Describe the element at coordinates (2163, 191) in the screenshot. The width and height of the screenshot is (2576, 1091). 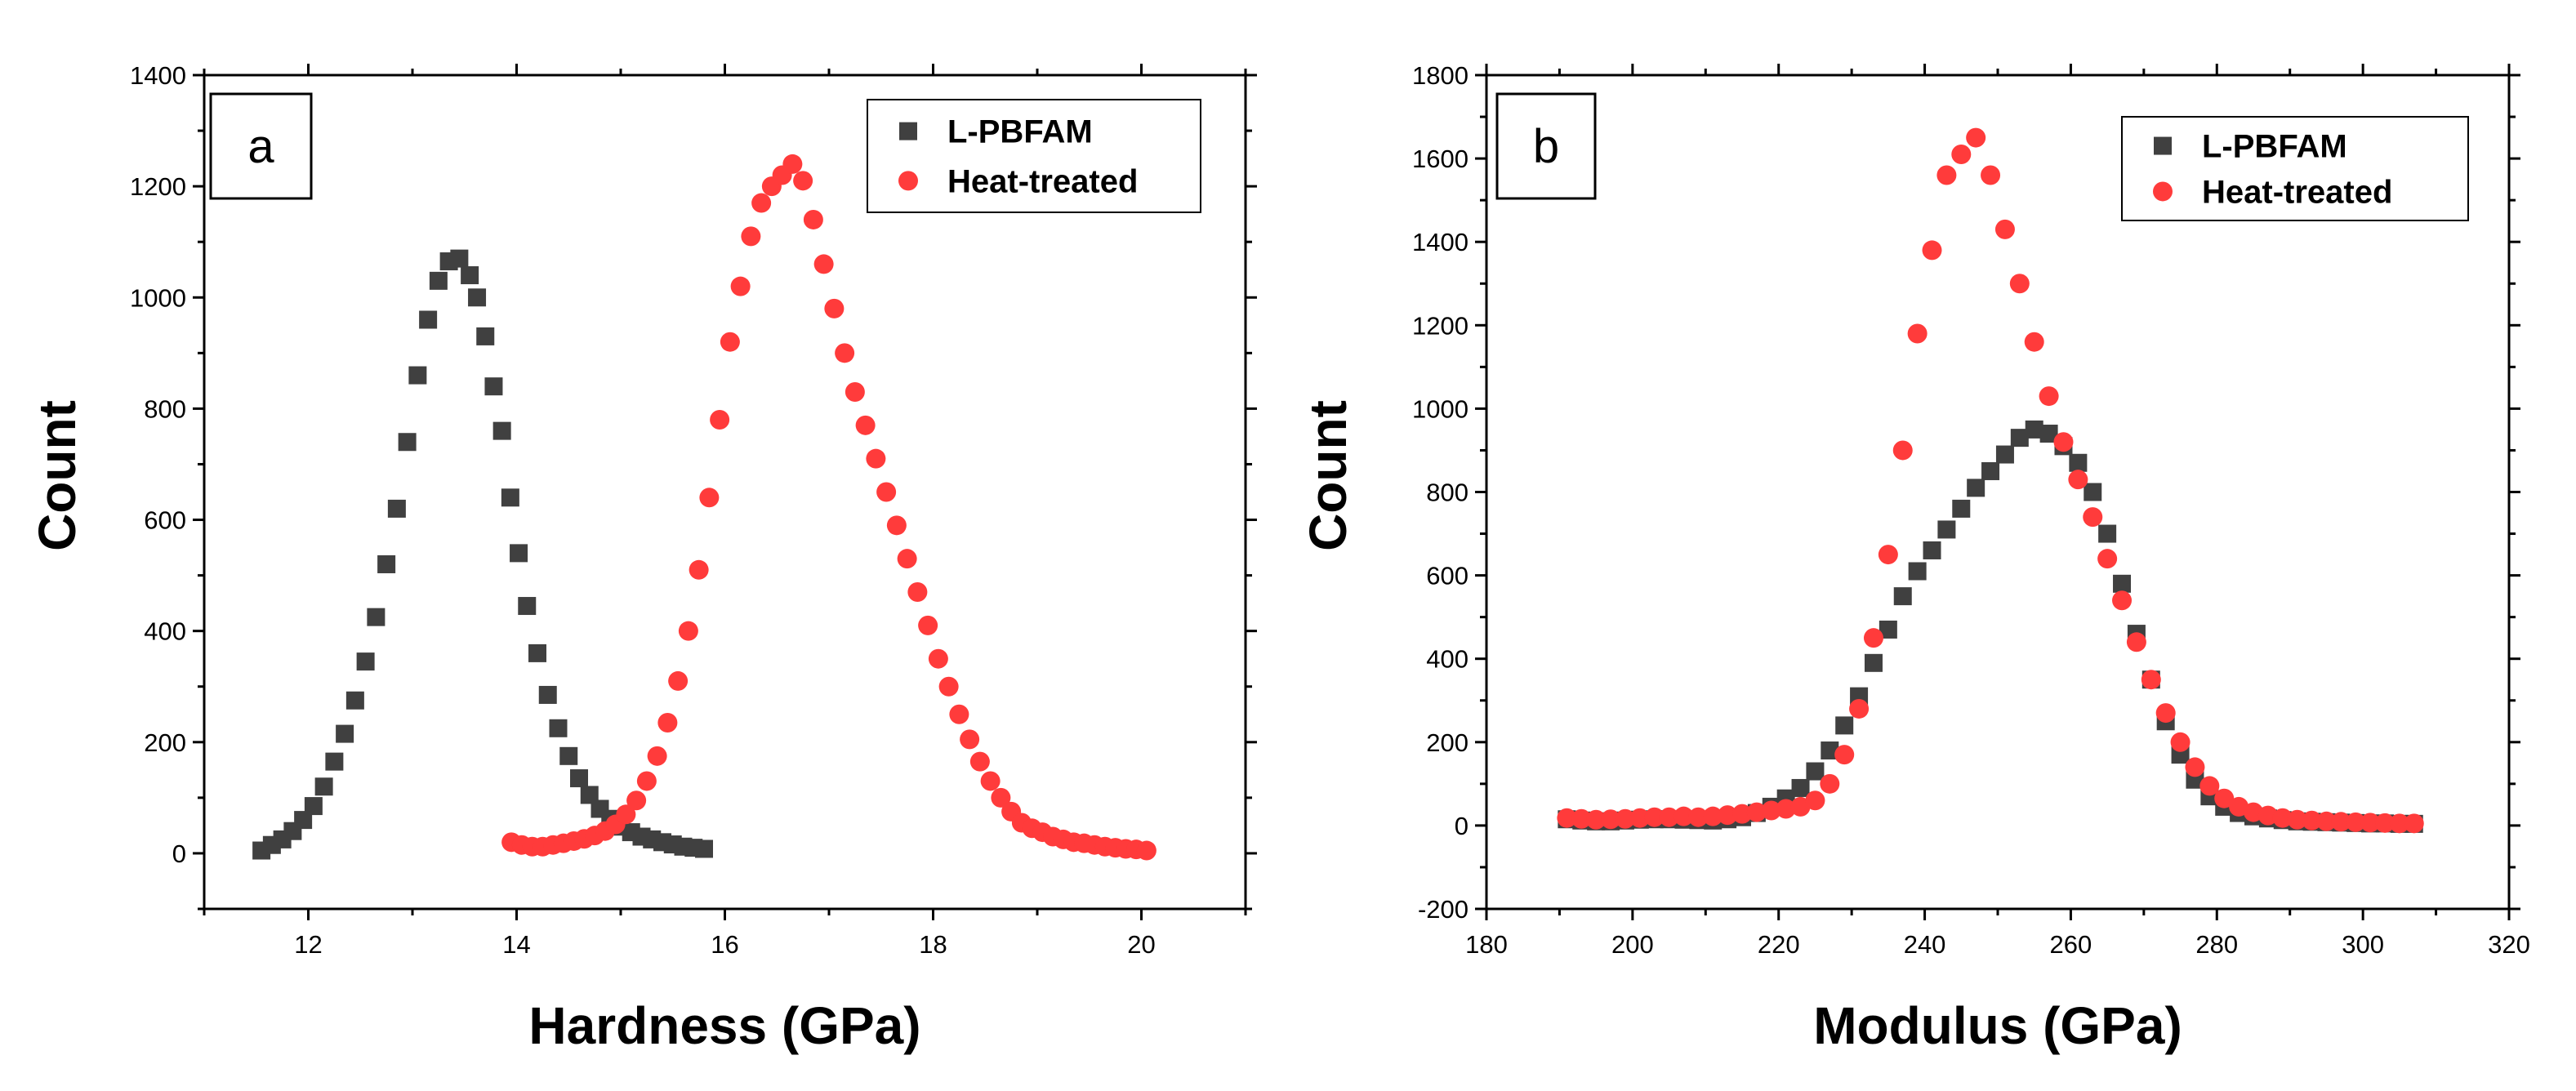
I see `panel-b-legend-marker` at that location.